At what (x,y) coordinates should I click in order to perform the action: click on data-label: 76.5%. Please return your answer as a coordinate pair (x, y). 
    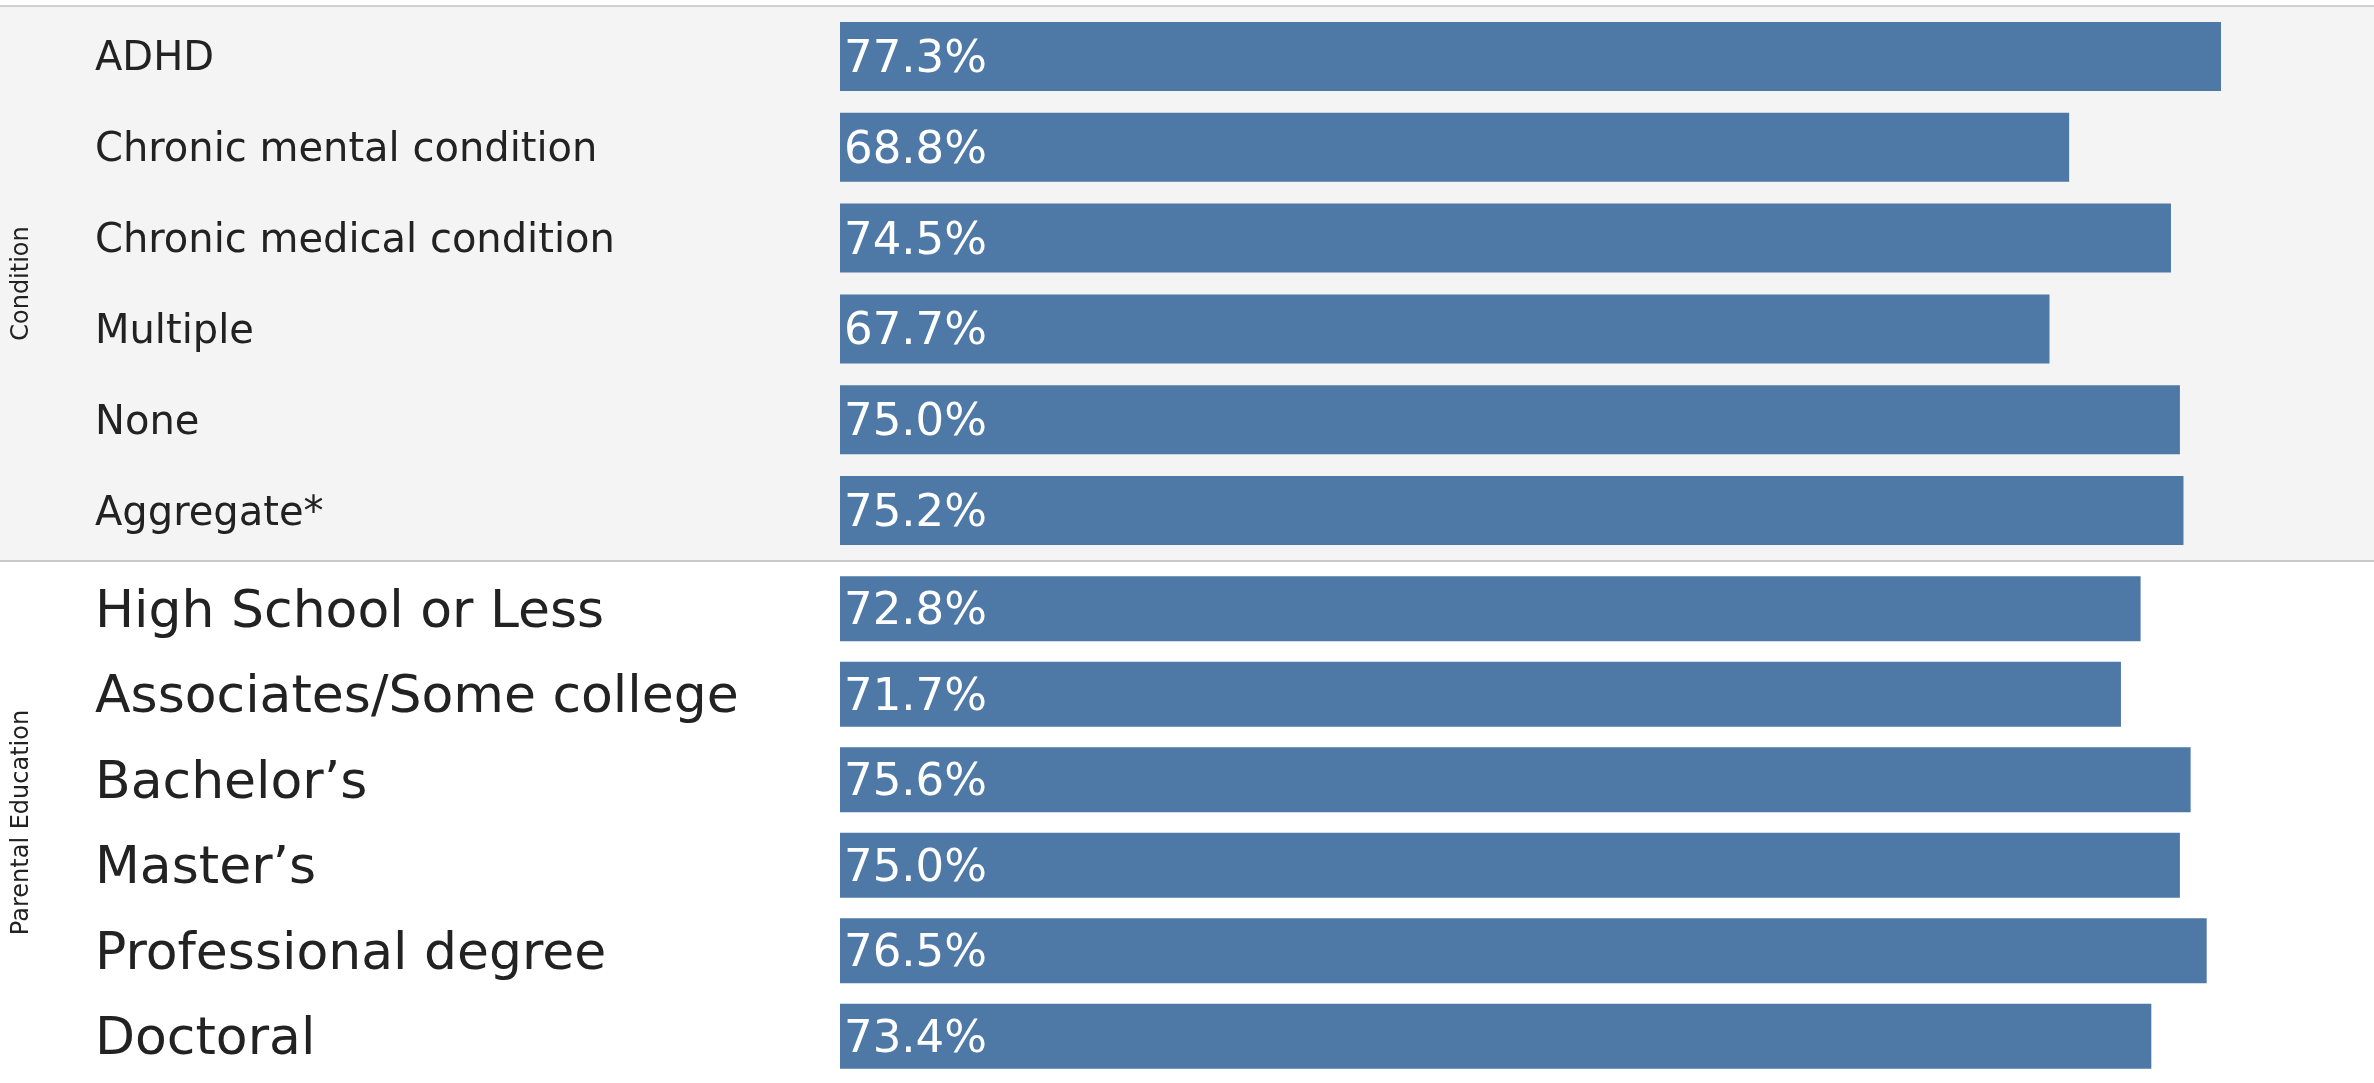
    Looking at the image, I should click on (915, 951).